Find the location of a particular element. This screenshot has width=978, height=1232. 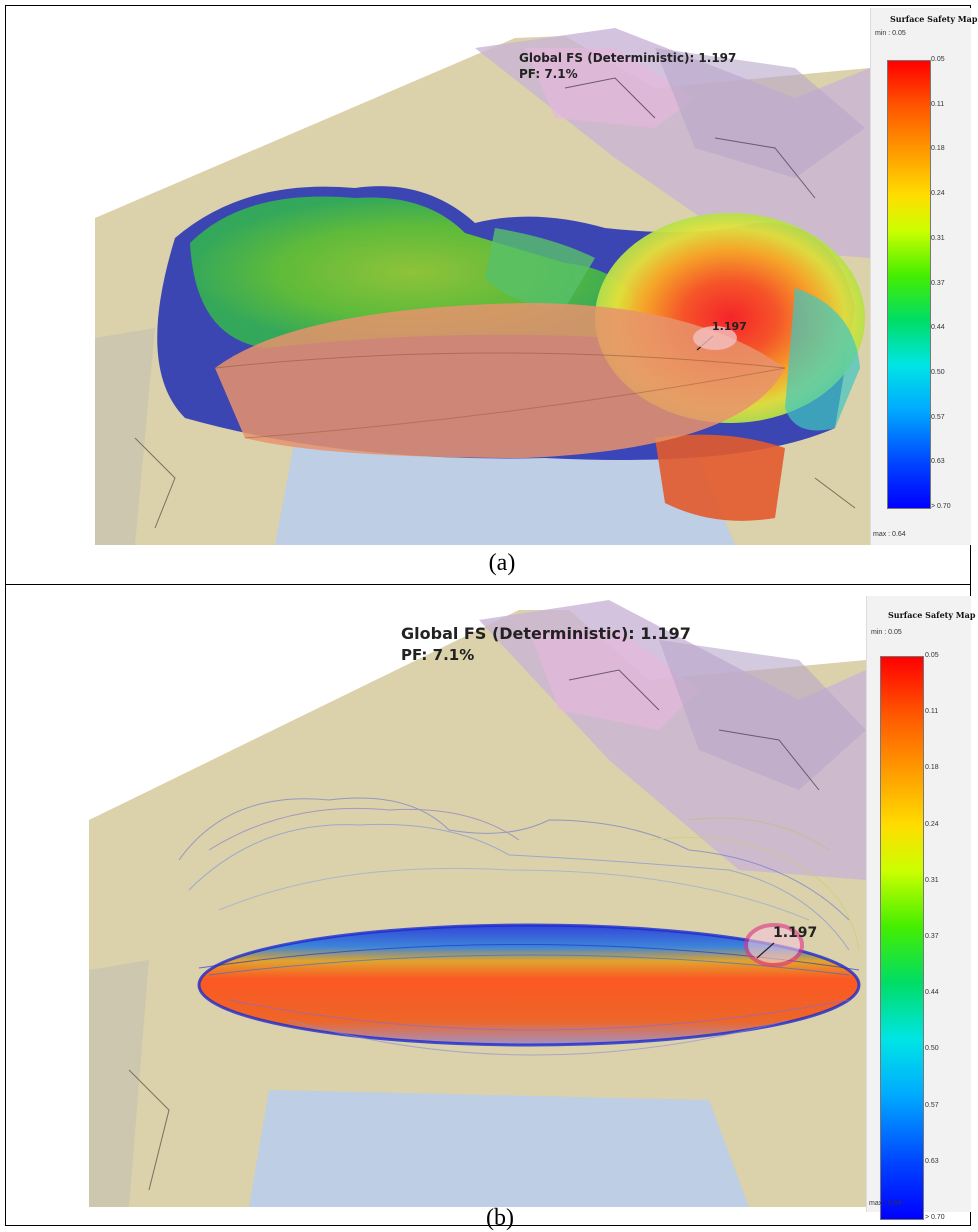

panel-a-legend-title: Surface Safety Map is located at coordinates (934, 19).